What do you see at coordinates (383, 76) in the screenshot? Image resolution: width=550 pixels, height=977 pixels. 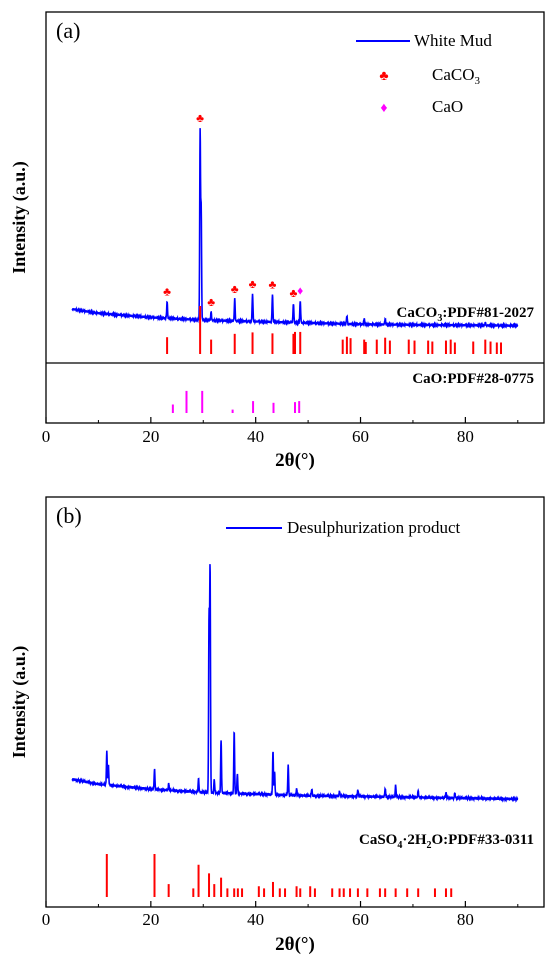 I see `legend-marker-caco3-icon: ♣` at bounding box center [383, 76].